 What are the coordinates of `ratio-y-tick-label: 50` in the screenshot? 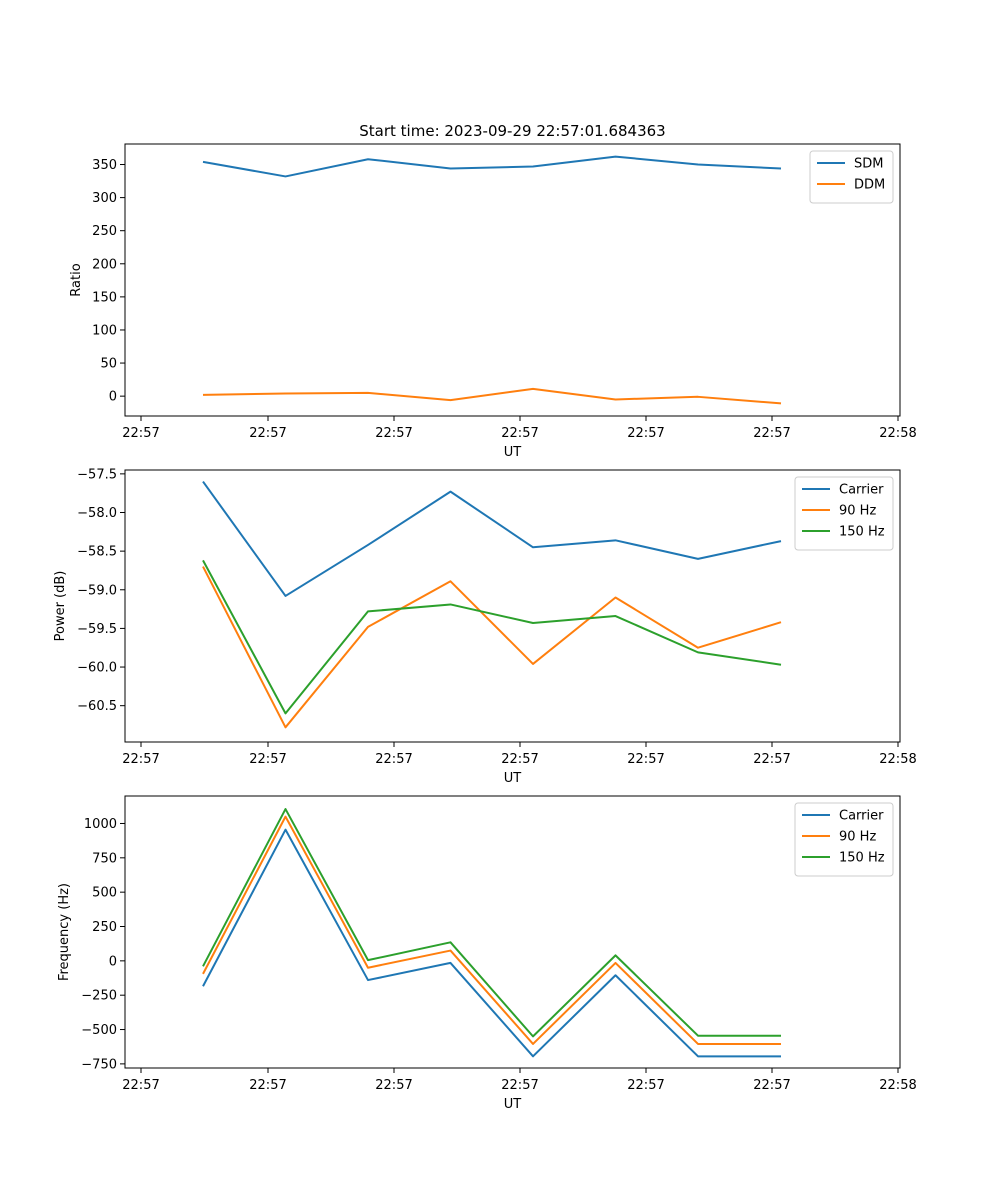 It's located at (108, 364).